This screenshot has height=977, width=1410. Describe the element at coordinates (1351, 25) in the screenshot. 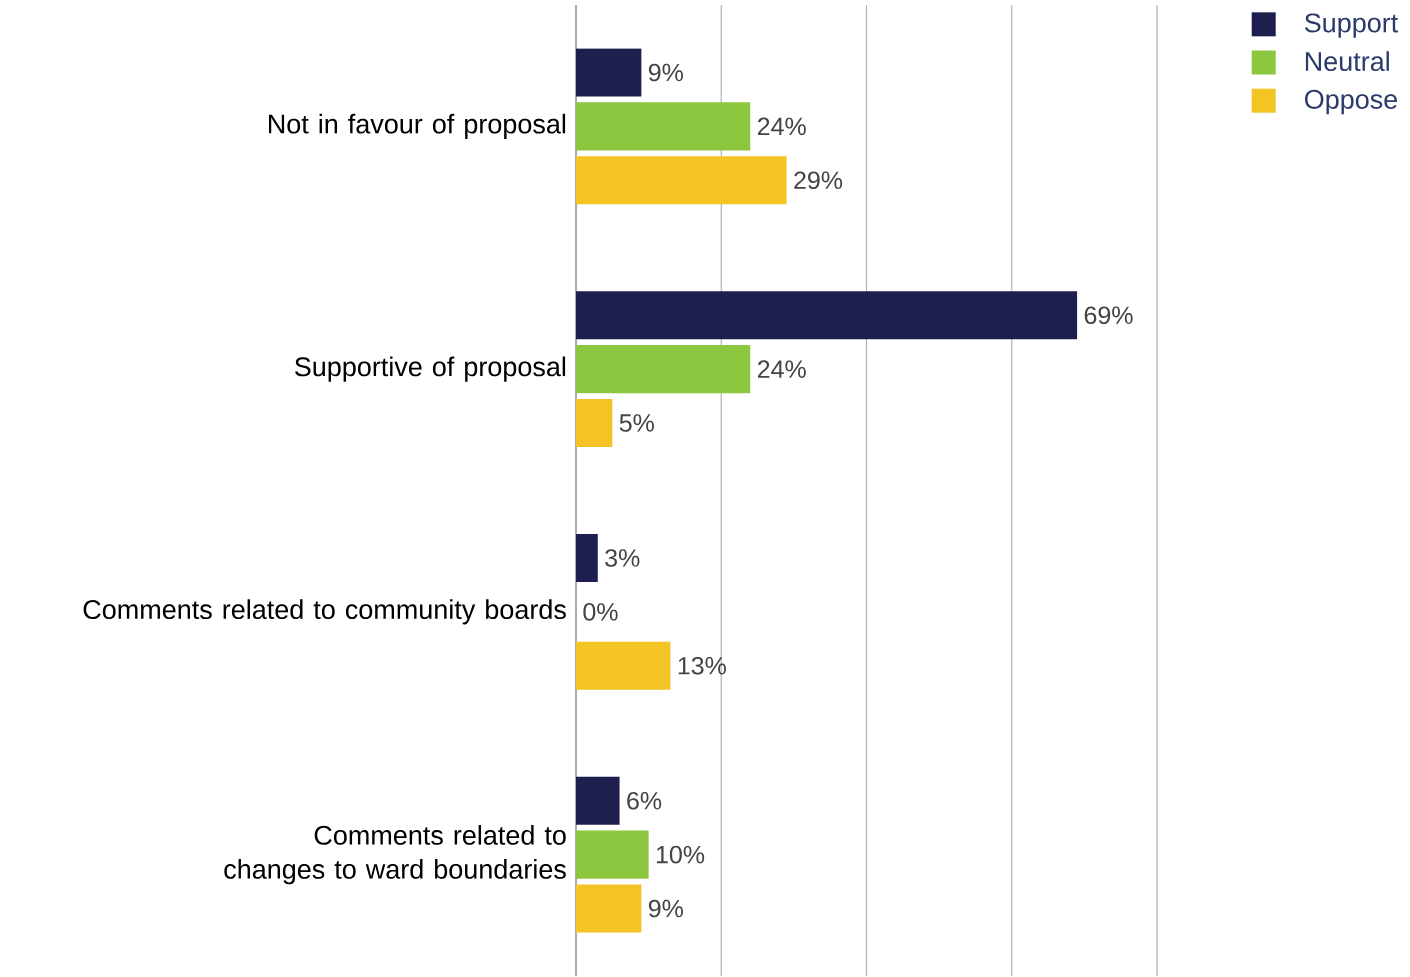

I see `legend-label: Support` at that location.